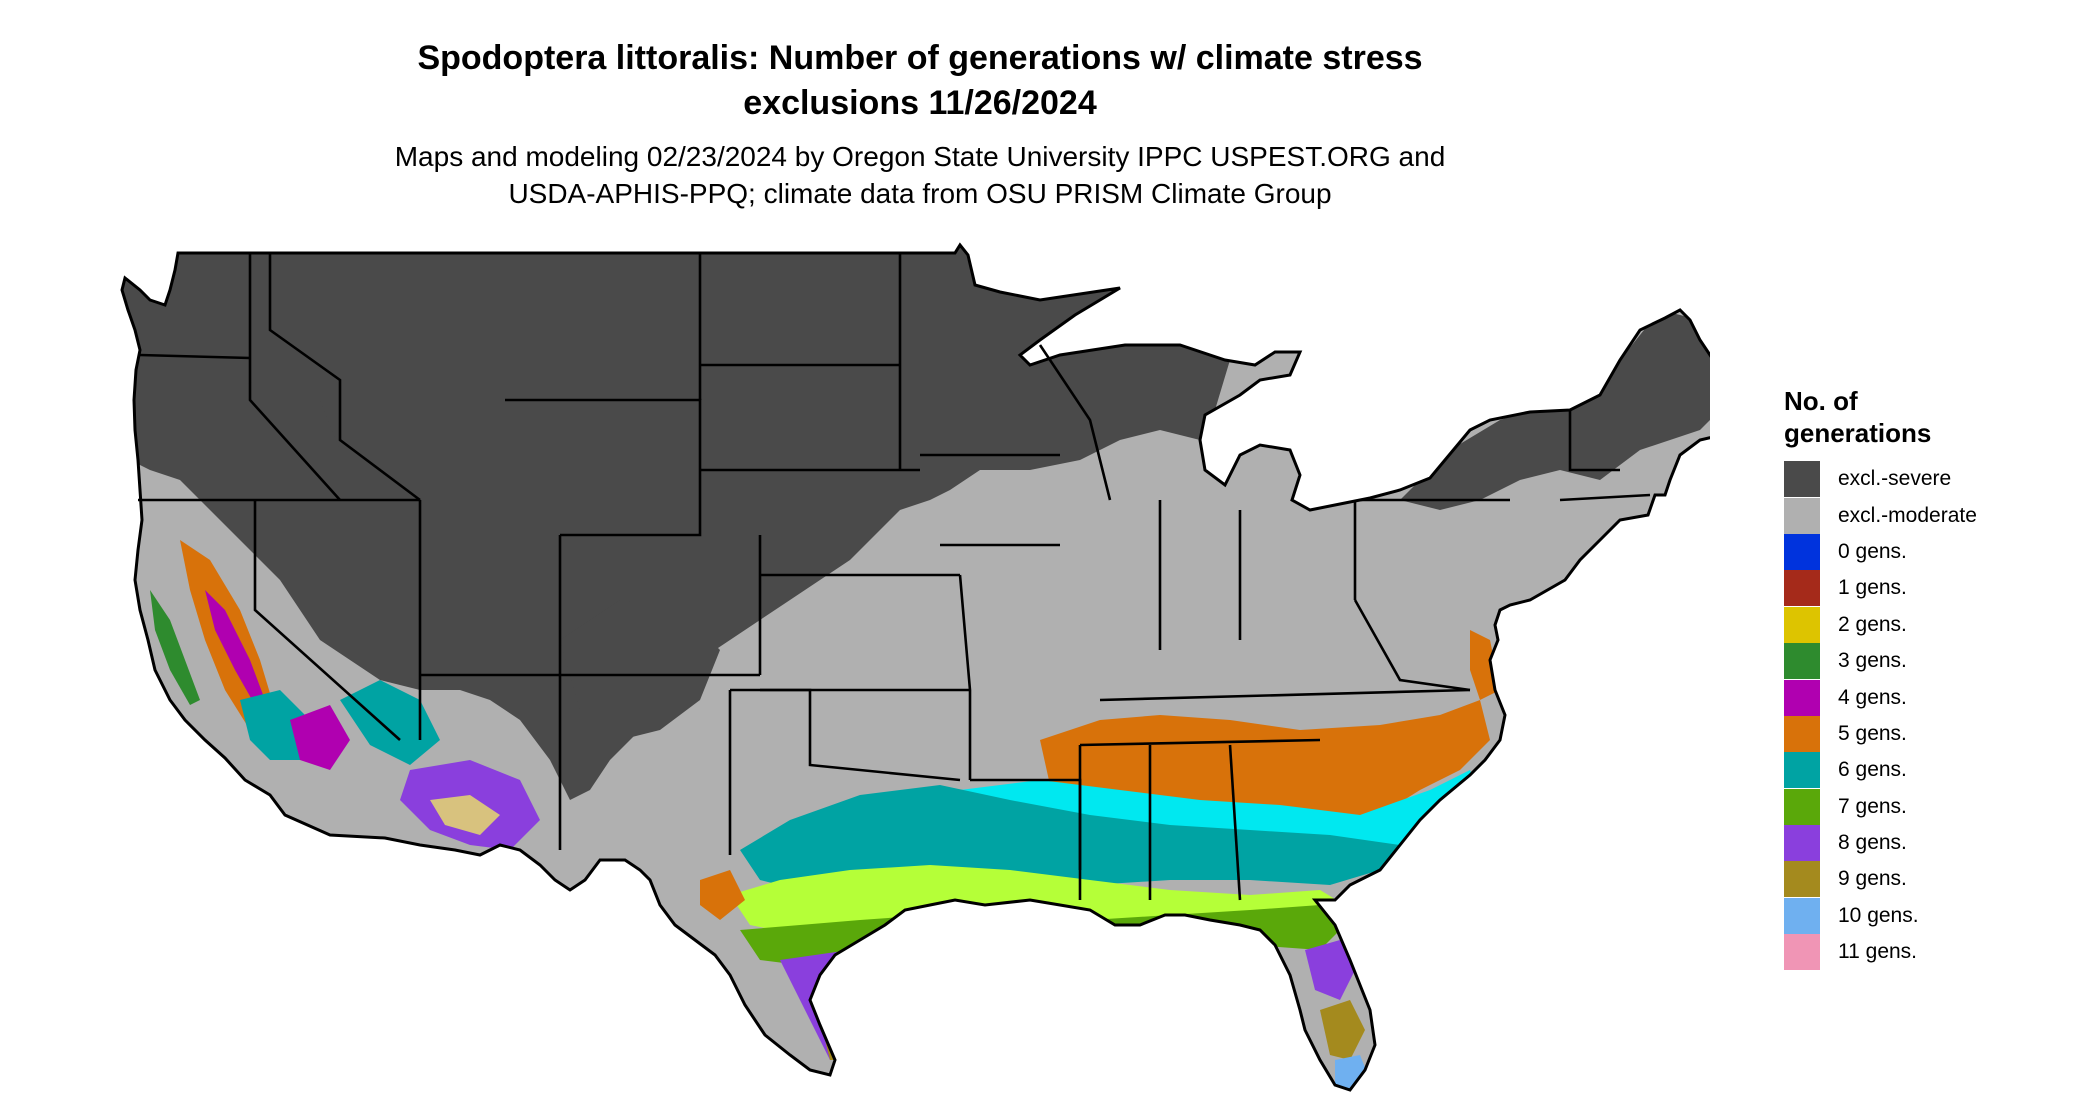 This screenshot has width=2100, height=1116. Describe the element at coordinates (390, 722) in the screenshot. I see `gen6-arizona-edge` at that location.